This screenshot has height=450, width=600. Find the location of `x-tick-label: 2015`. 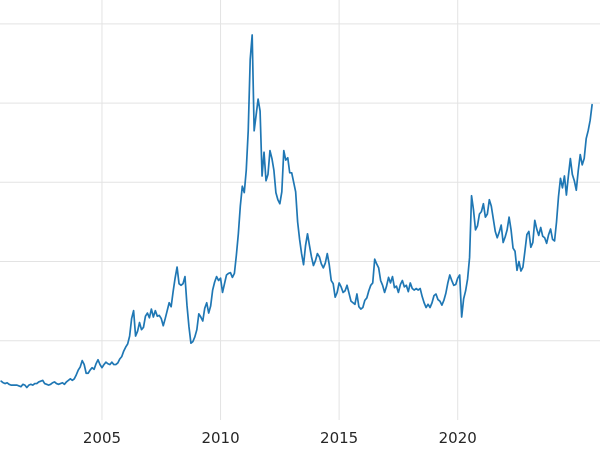

x-tick-label: 2015 is located at coordinates (339, 438).